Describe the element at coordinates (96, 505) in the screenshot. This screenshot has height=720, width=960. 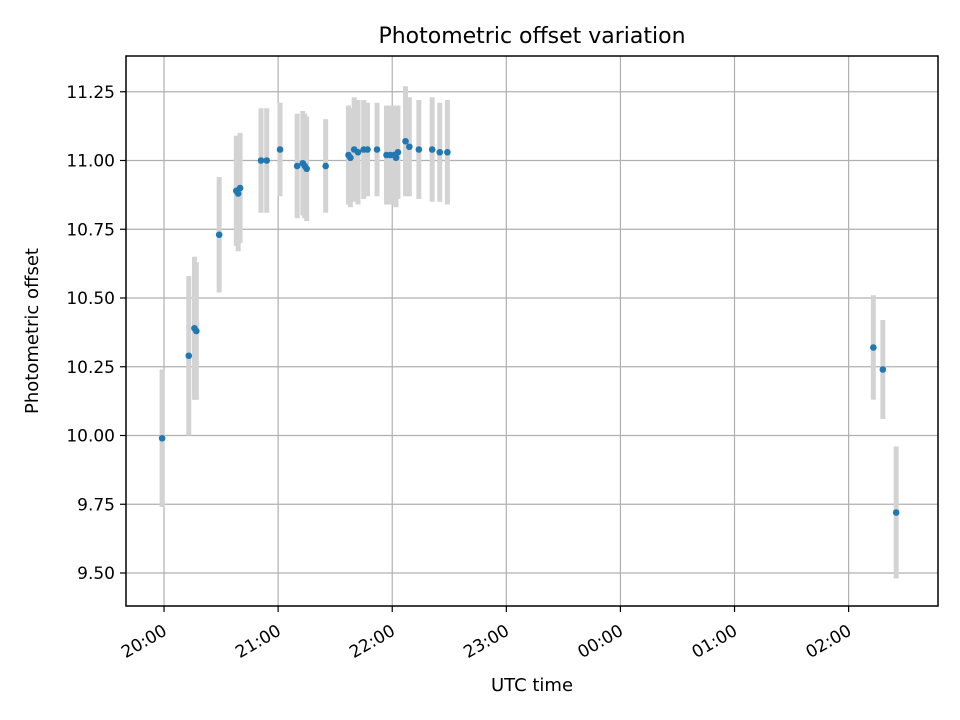
I see `y-tick-label: 9.75` at that location.